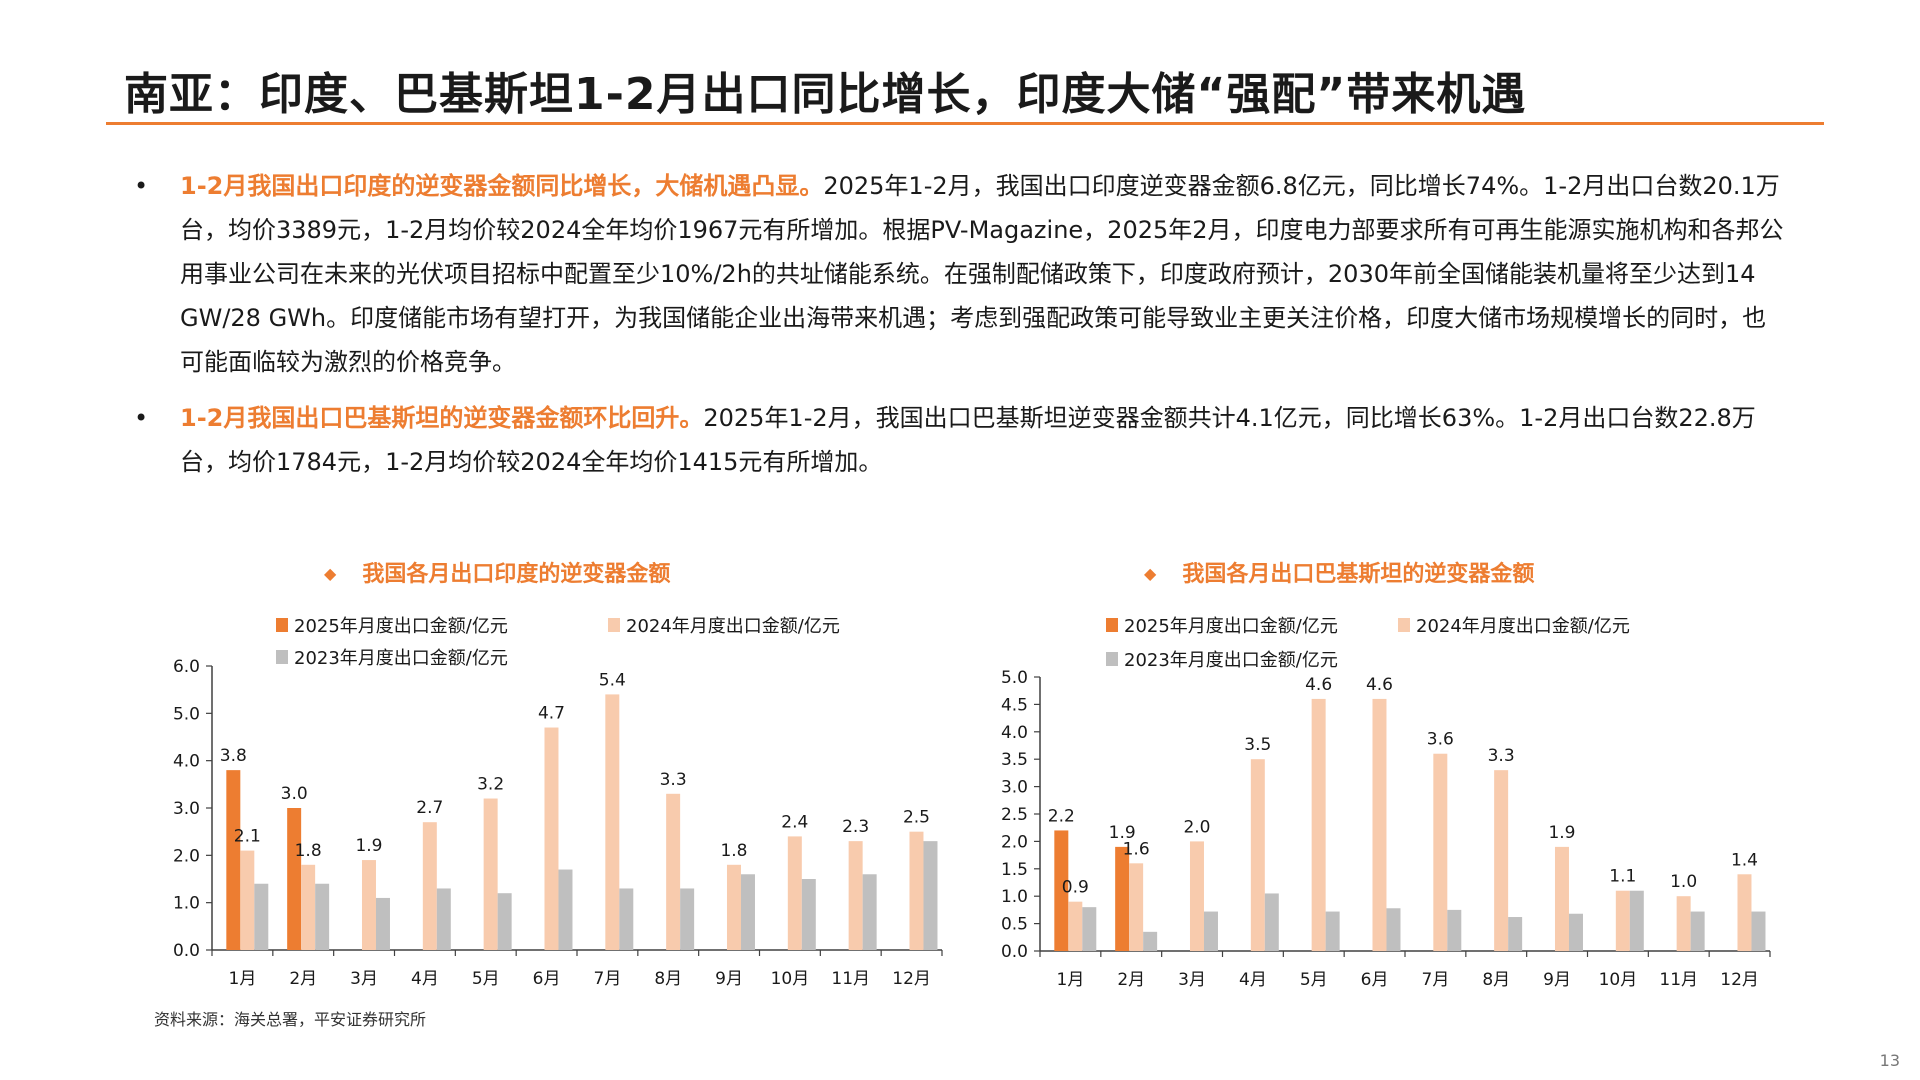 The image size is (1920, 1080). Describe the element at coordinates (425, 979) in the screenshot. I see `x-tick-label: 4月` at that location.